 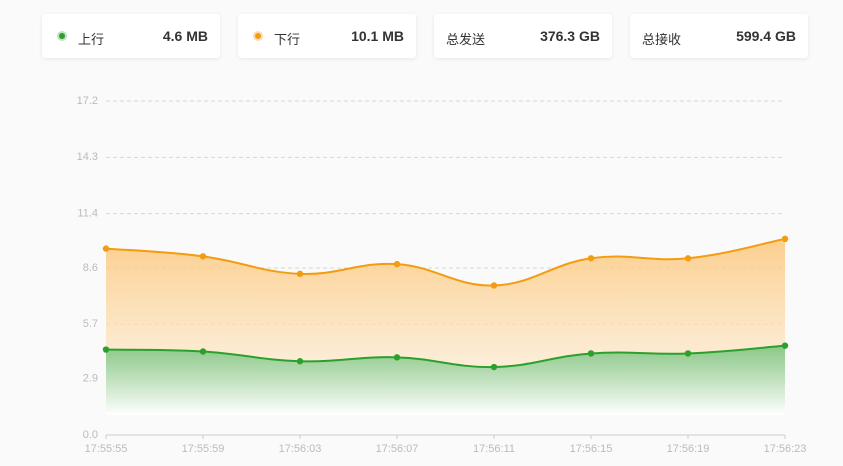 I want to click on stat-card: 总接收 599.4 GB, so click(x=719, y=36).